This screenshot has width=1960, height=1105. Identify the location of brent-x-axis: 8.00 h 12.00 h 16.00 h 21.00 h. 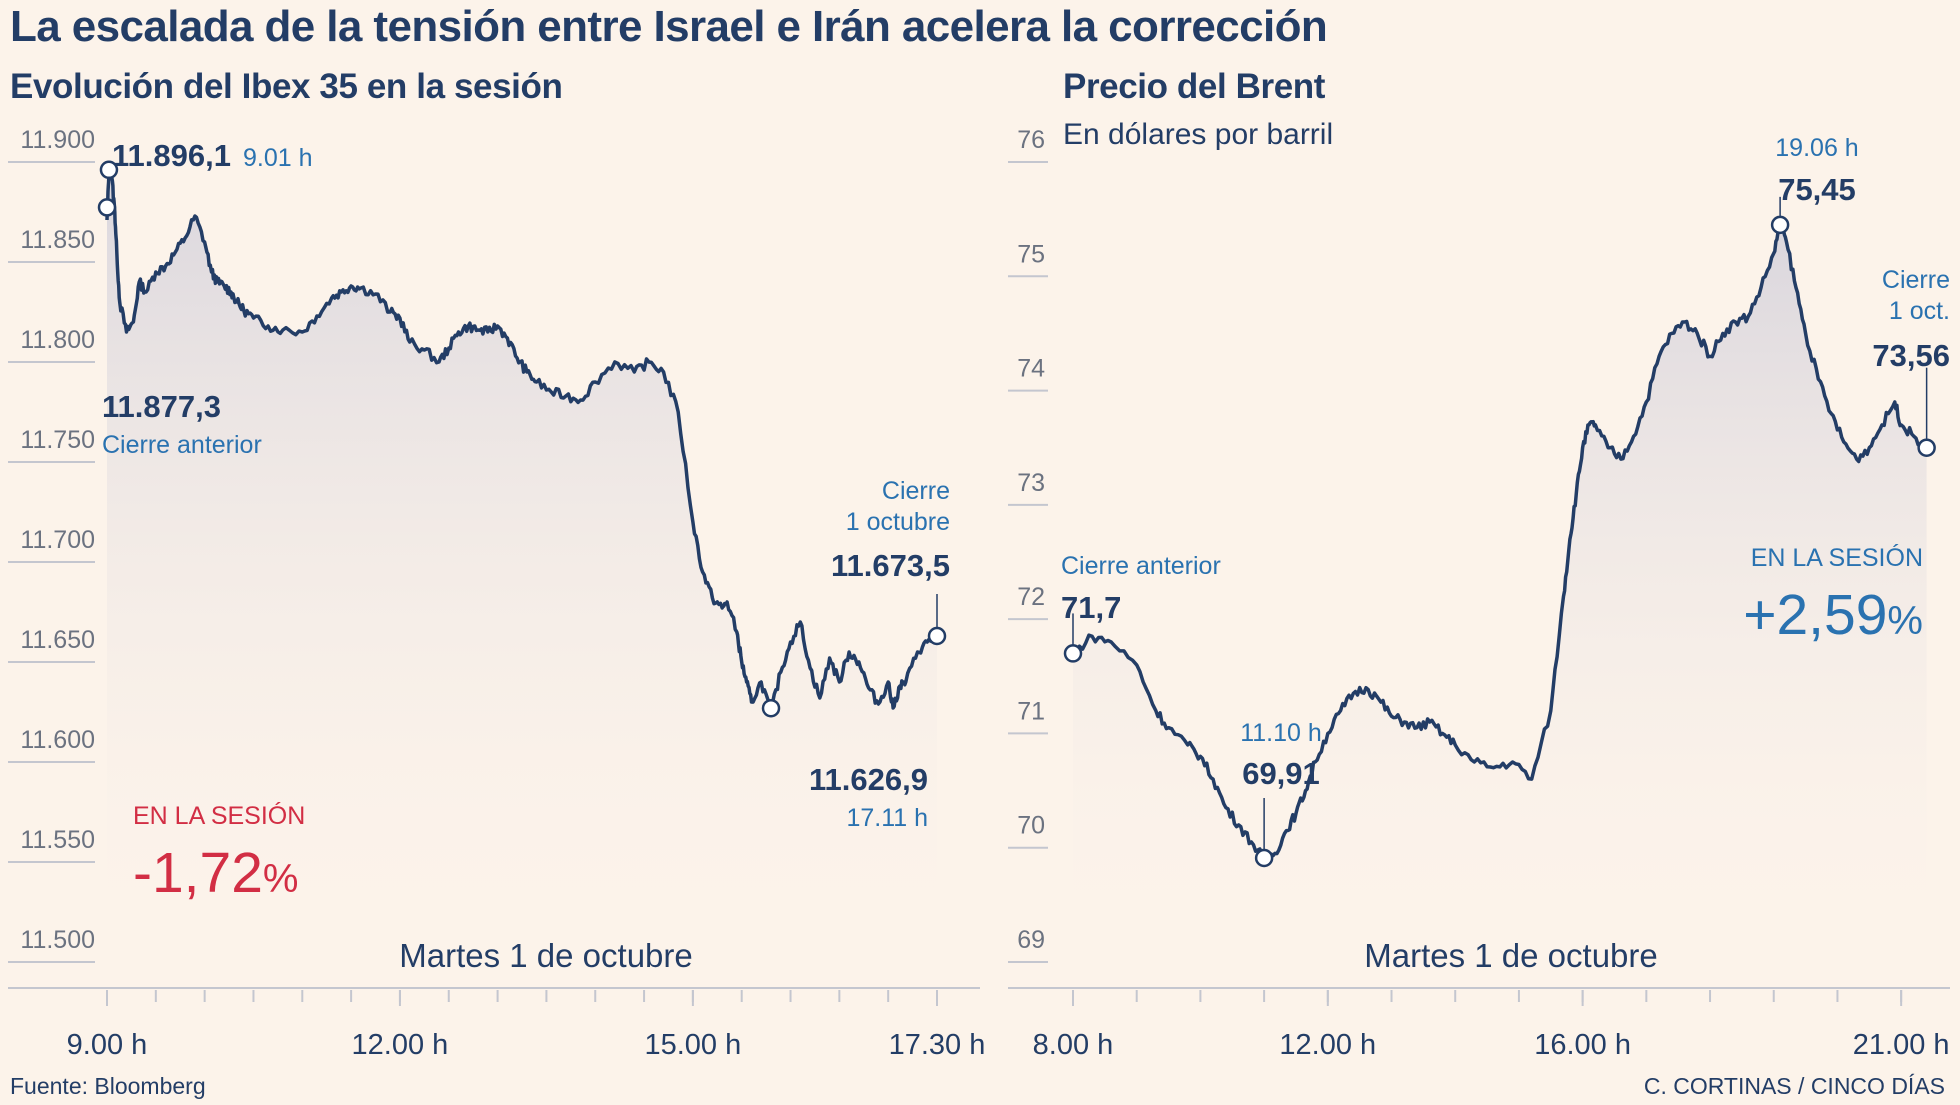
(1491, 1025).